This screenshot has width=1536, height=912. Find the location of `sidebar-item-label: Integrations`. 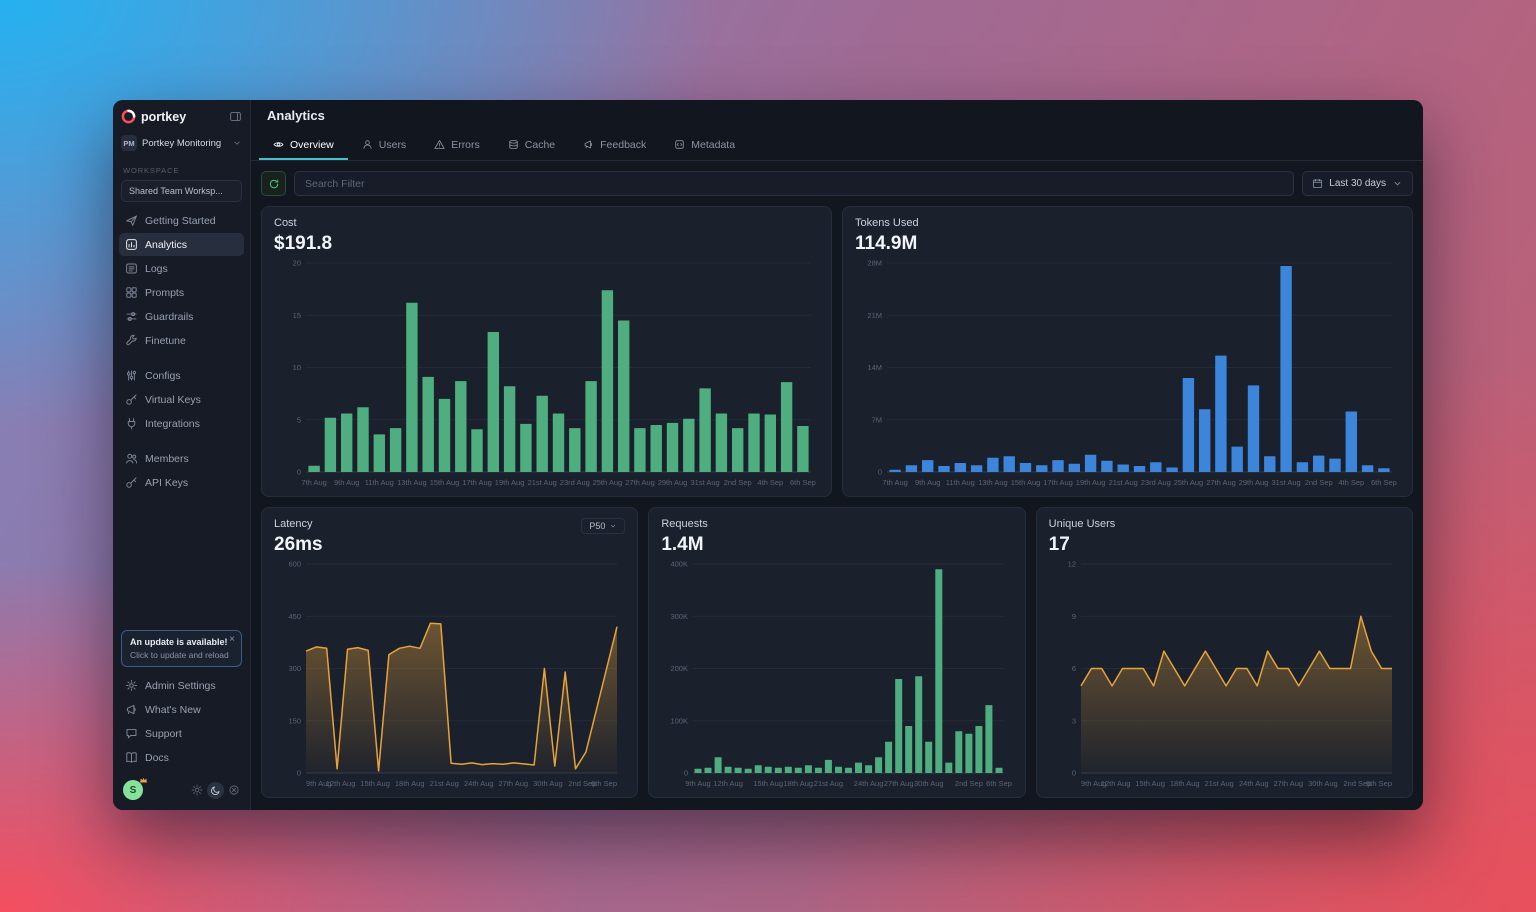

sidebar-item-label: Integrations is located at coordinates (172, 423).